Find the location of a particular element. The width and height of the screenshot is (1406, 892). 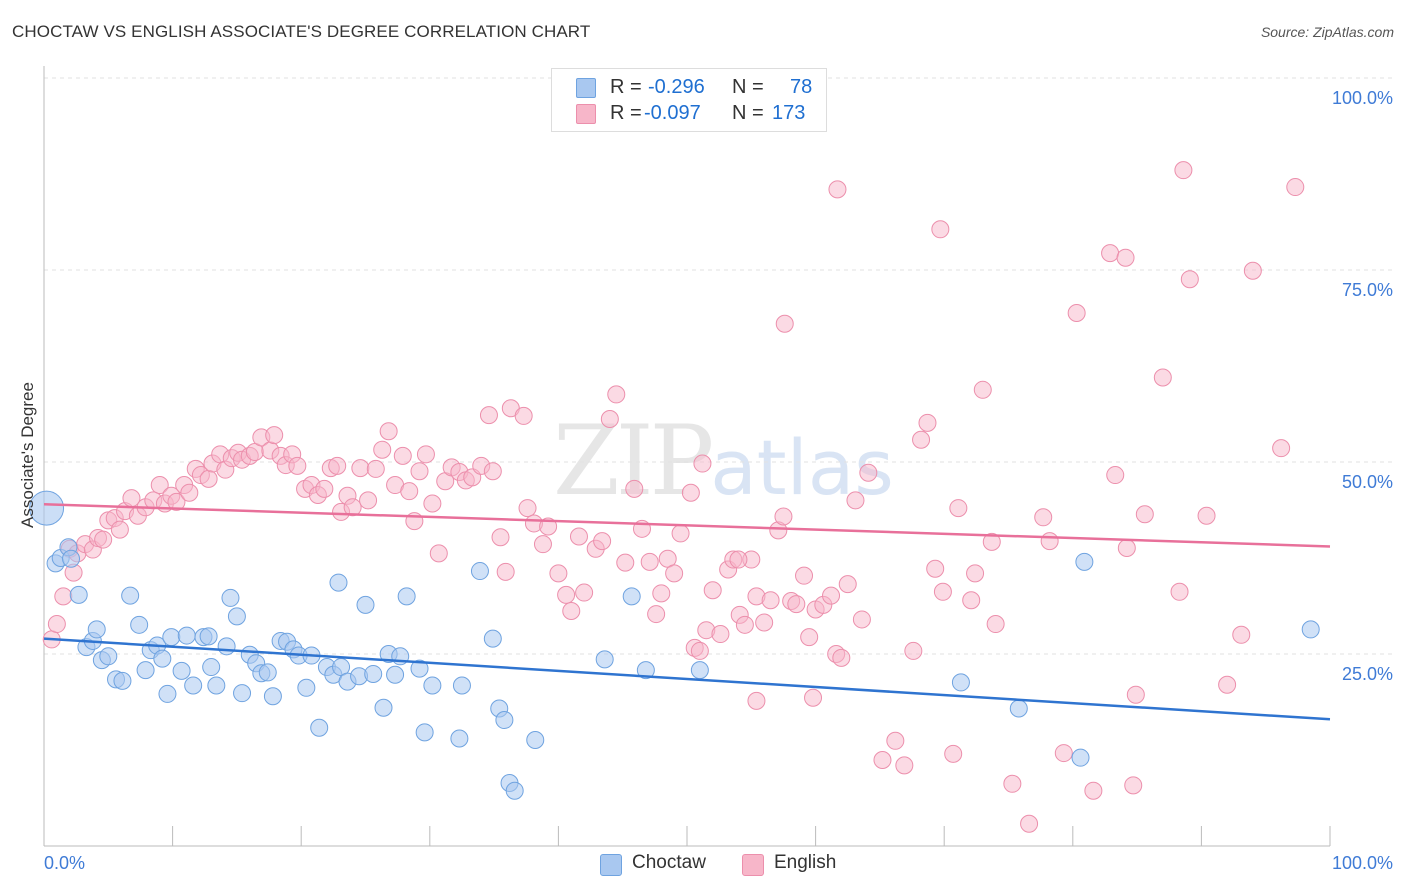

bottom-legend-swatch-choctaw is located at coordinates (611, 865).